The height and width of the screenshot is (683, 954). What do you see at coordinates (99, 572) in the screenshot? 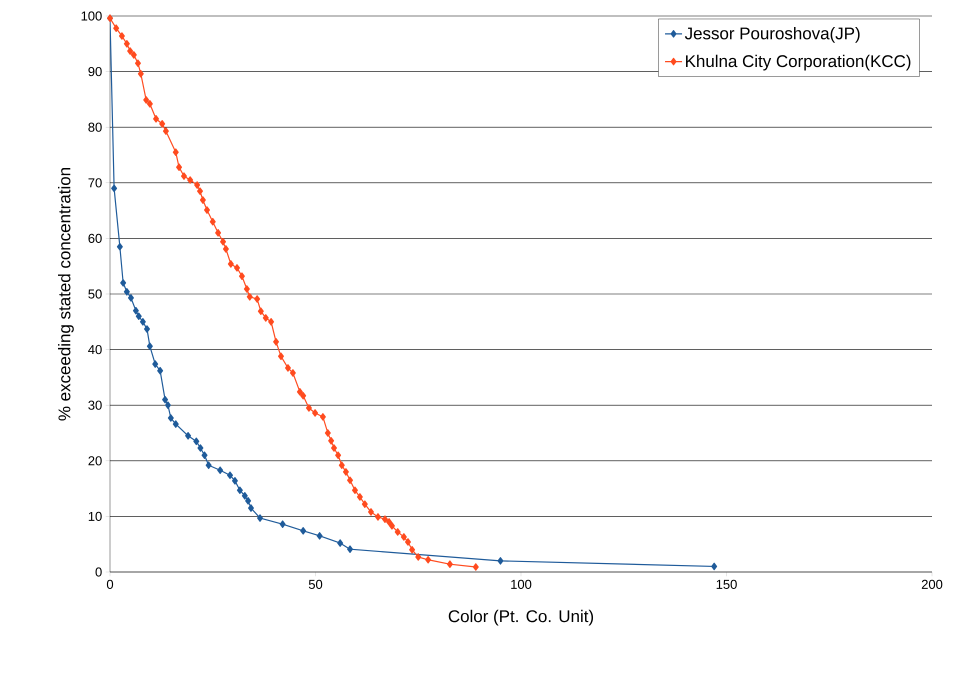
I see `y-tick-label: 0` at bounding box center [99, 572].